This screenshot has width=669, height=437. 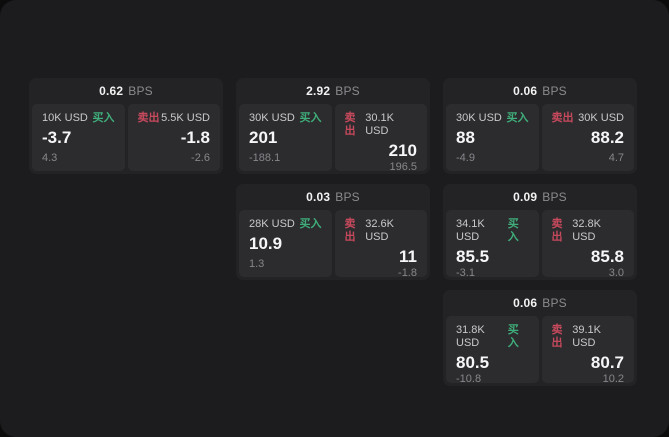 I want to click on sell-sub-value: 10.2, so click(x=613, y=379).